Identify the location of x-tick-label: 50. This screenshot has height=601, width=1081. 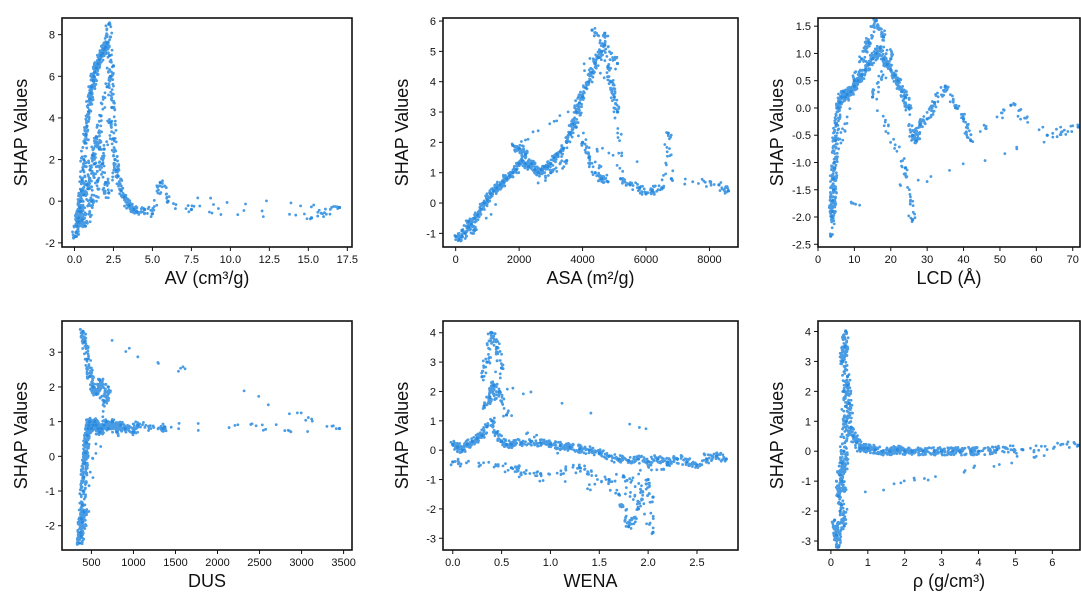
(1000, 260).